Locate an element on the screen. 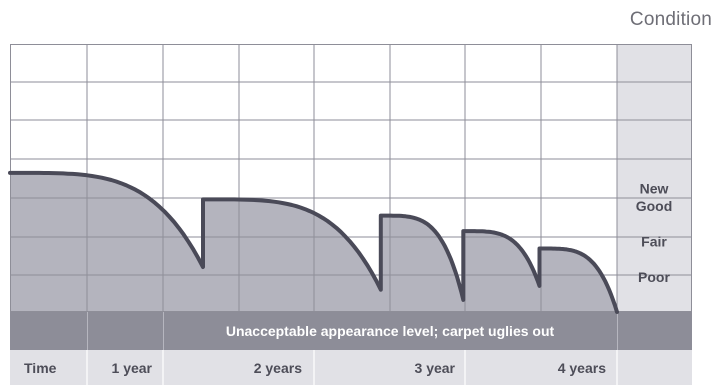 The height and width of the screenshot is (385, 718). chart-title: Condition is located at coordinates (670, 19).